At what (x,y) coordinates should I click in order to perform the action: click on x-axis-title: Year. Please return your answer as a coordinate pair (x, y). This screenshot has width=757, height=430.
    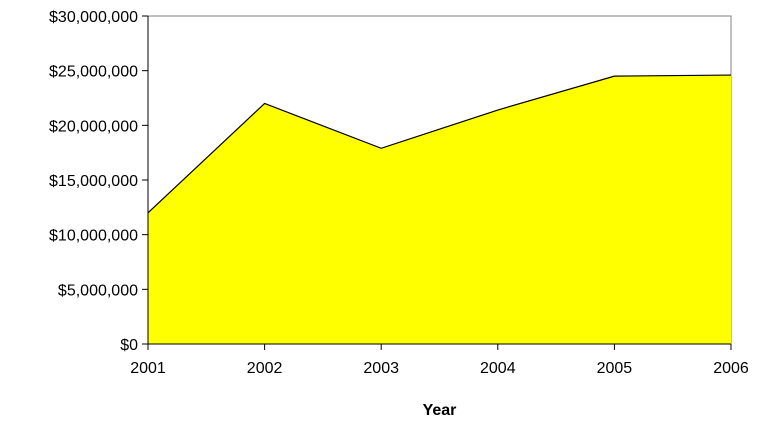
    Looking at the image, I should click on (440, 410).